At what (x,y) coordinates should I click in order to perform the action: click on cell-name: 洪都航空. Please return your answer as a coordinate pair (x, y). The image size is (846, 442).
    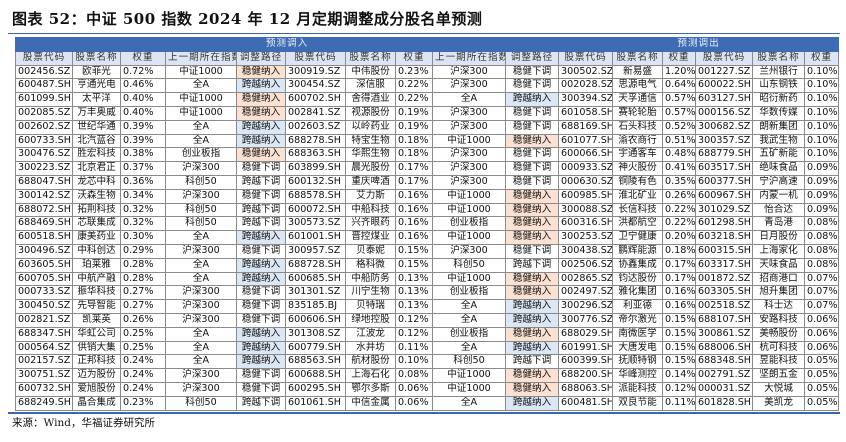
    Looking at the image, I should click on (638, 224).